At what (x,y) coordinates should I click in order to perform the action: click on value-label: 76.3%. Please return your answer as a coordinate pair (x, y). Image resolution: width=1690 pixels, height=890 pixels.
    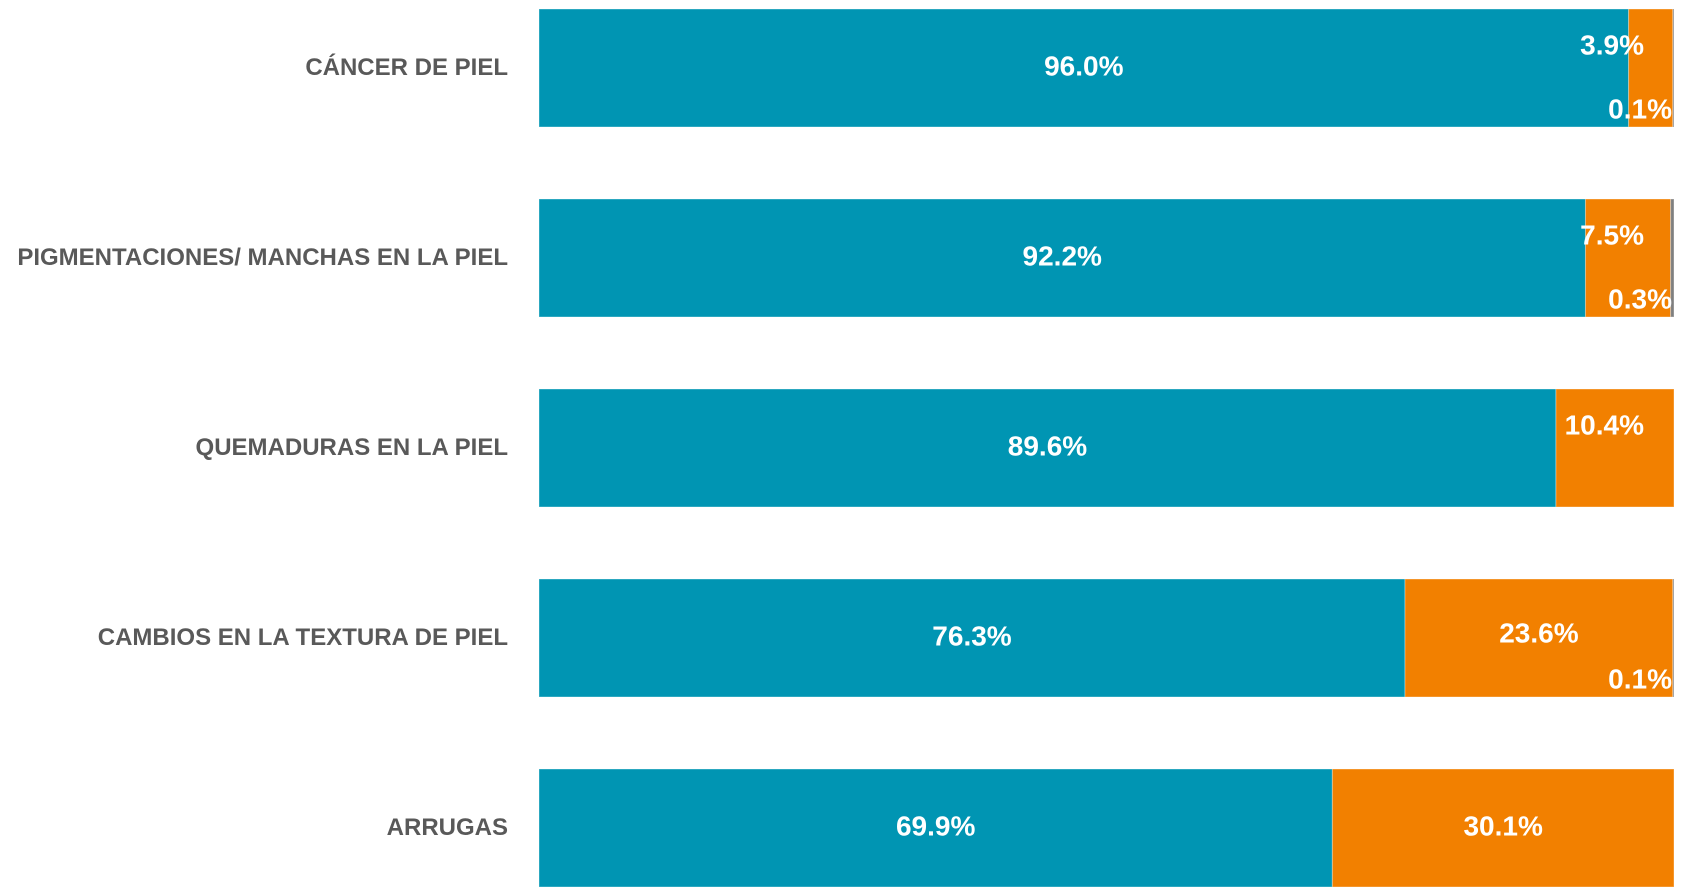
    Looking at the image, I should click on (971, 635).